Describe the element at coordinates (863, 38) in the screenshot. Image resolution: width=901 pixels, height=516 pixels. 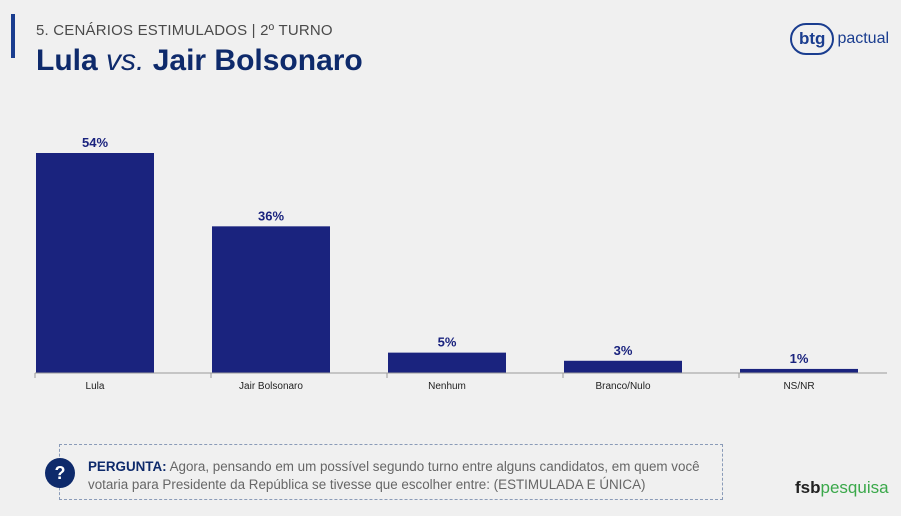
I see `btg-pactual-text: pactual` at that location.